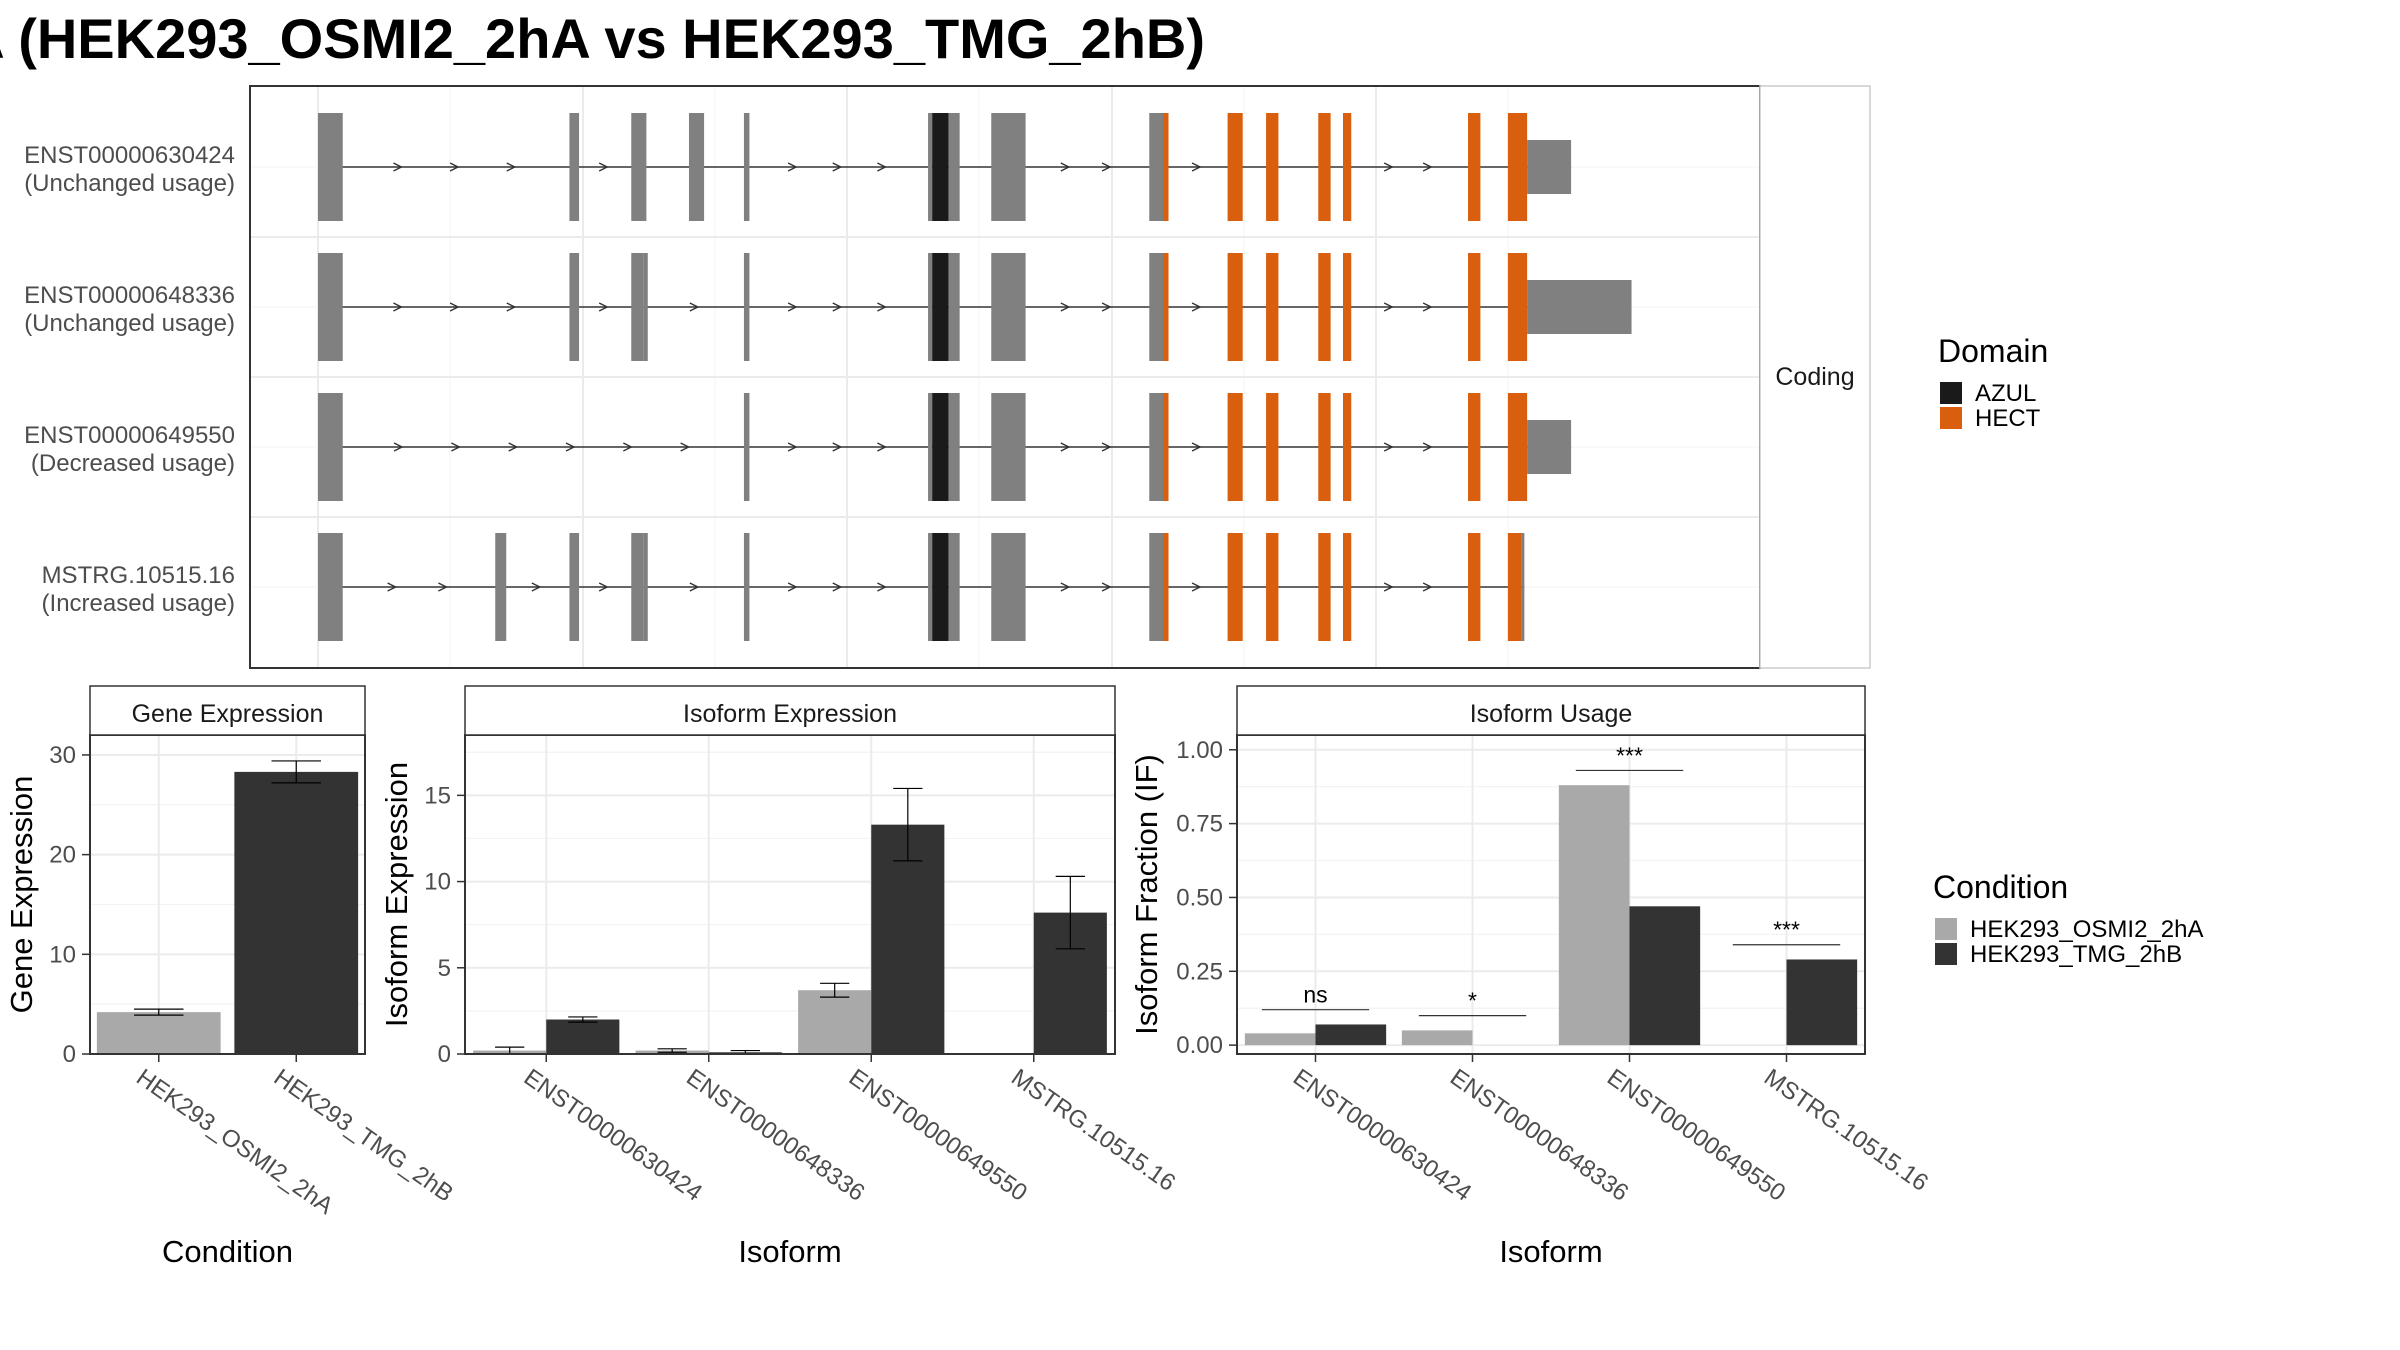 The height and width of the screenshot is (1350, 2400). What do you see at coordinates (21, 895) in the screenshot?
I see `y-axis-title: Gene Expression` at bounding box center [21, 895].